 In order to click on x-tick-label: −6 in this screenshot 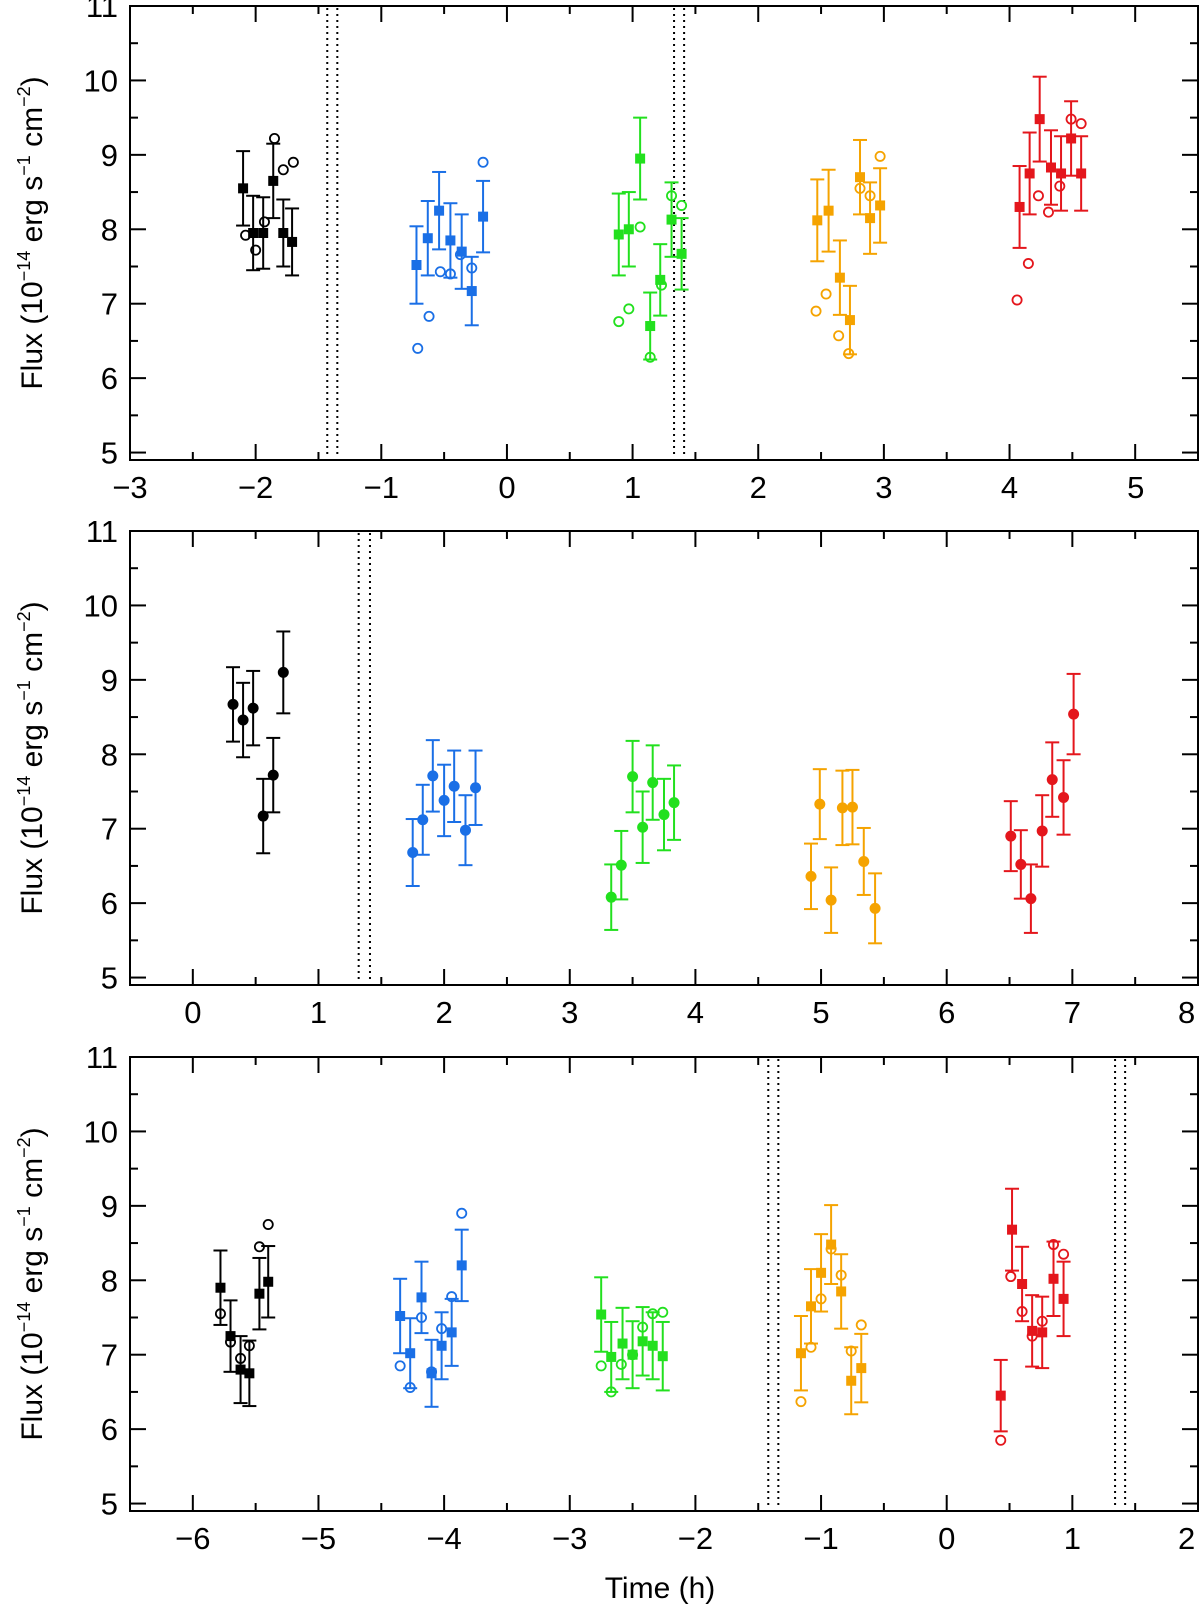, I will do `click(192, 1538)`.